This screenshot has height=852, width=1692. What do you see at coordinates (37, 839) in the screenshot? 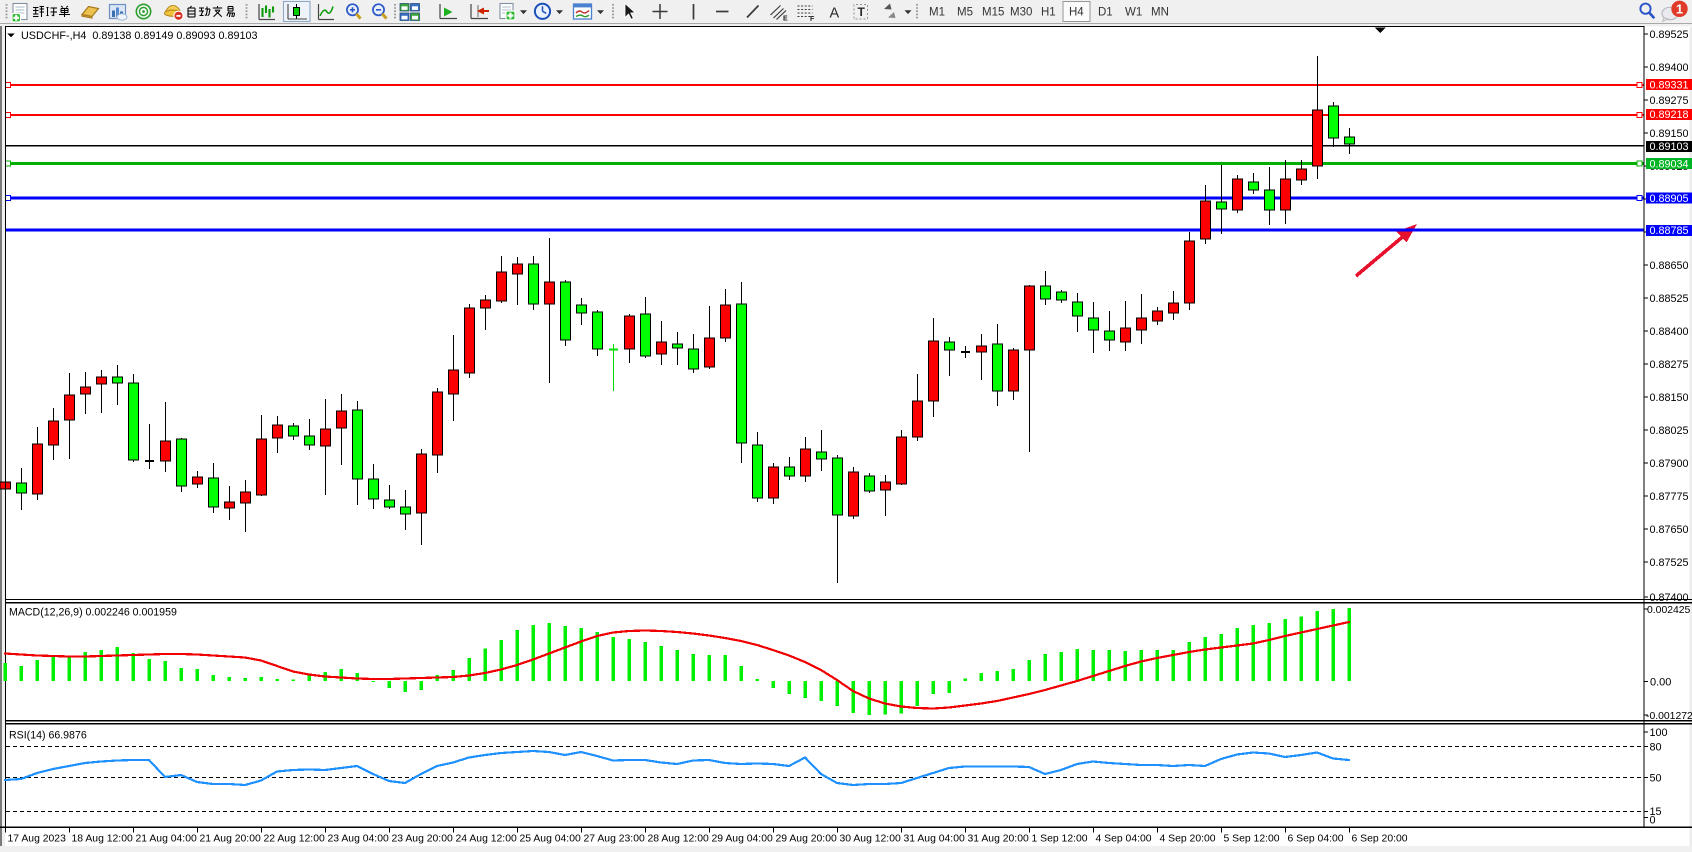
I see `svg-text: 17 Aug 2023` at bounding box center [37, 839].